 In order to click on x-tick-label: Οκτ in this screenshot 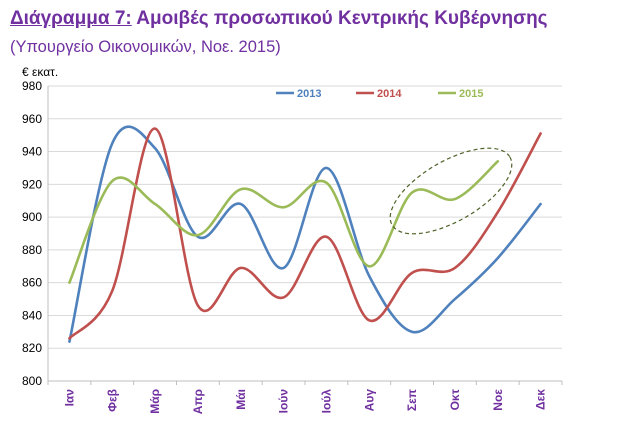, I will do `click(455, 399)`.